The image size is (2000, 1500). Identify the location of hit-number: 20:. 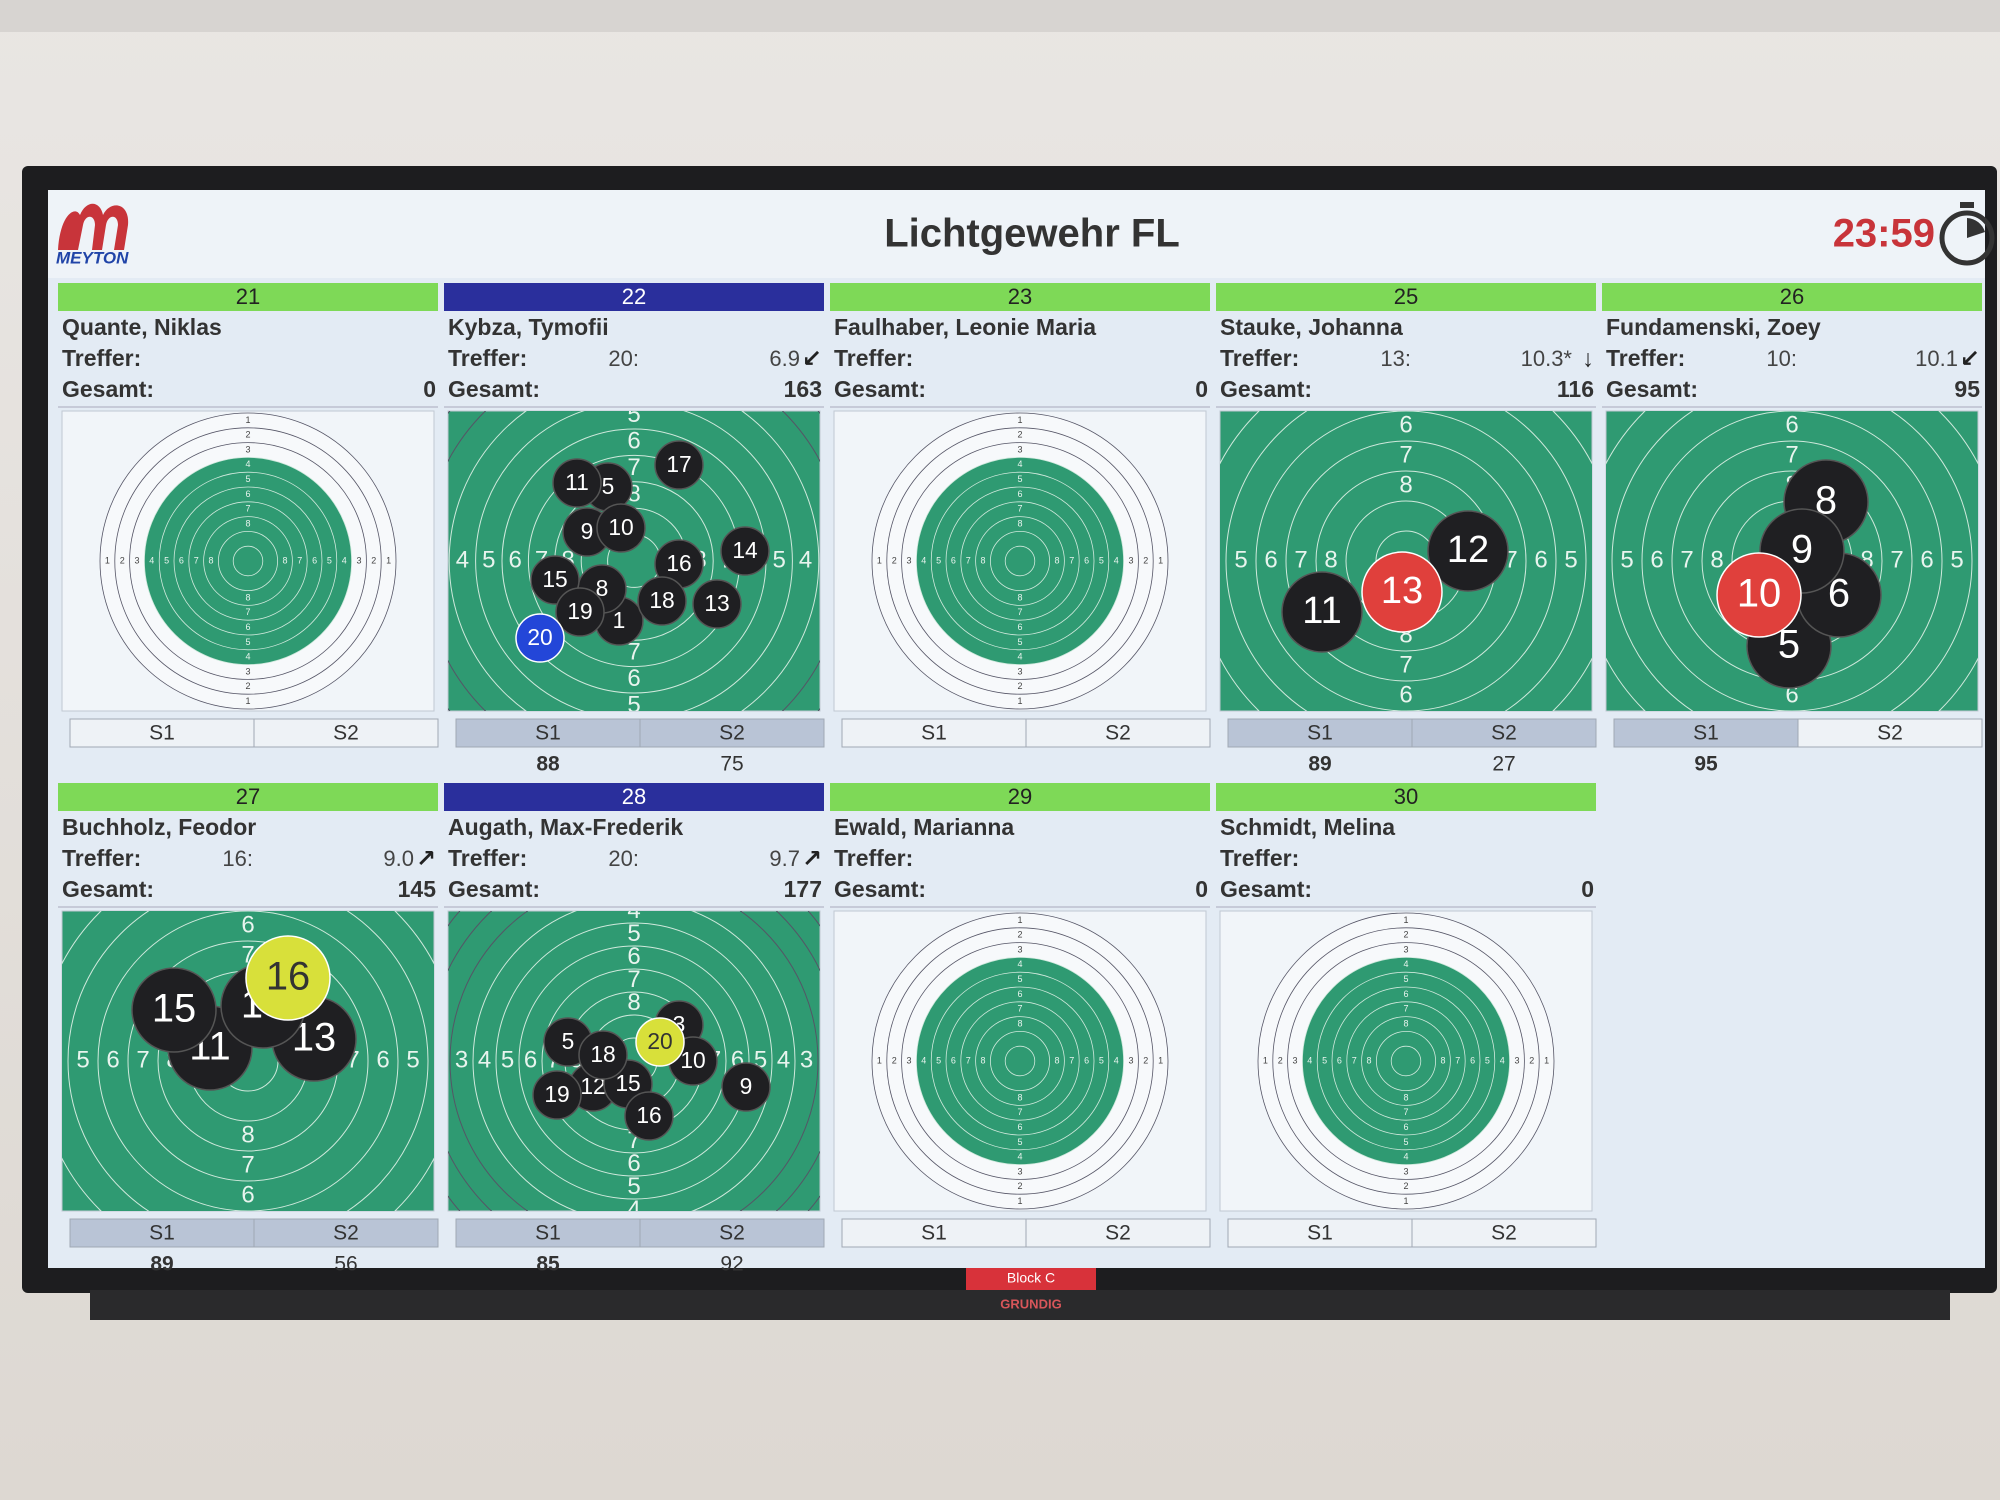
(623, 858).